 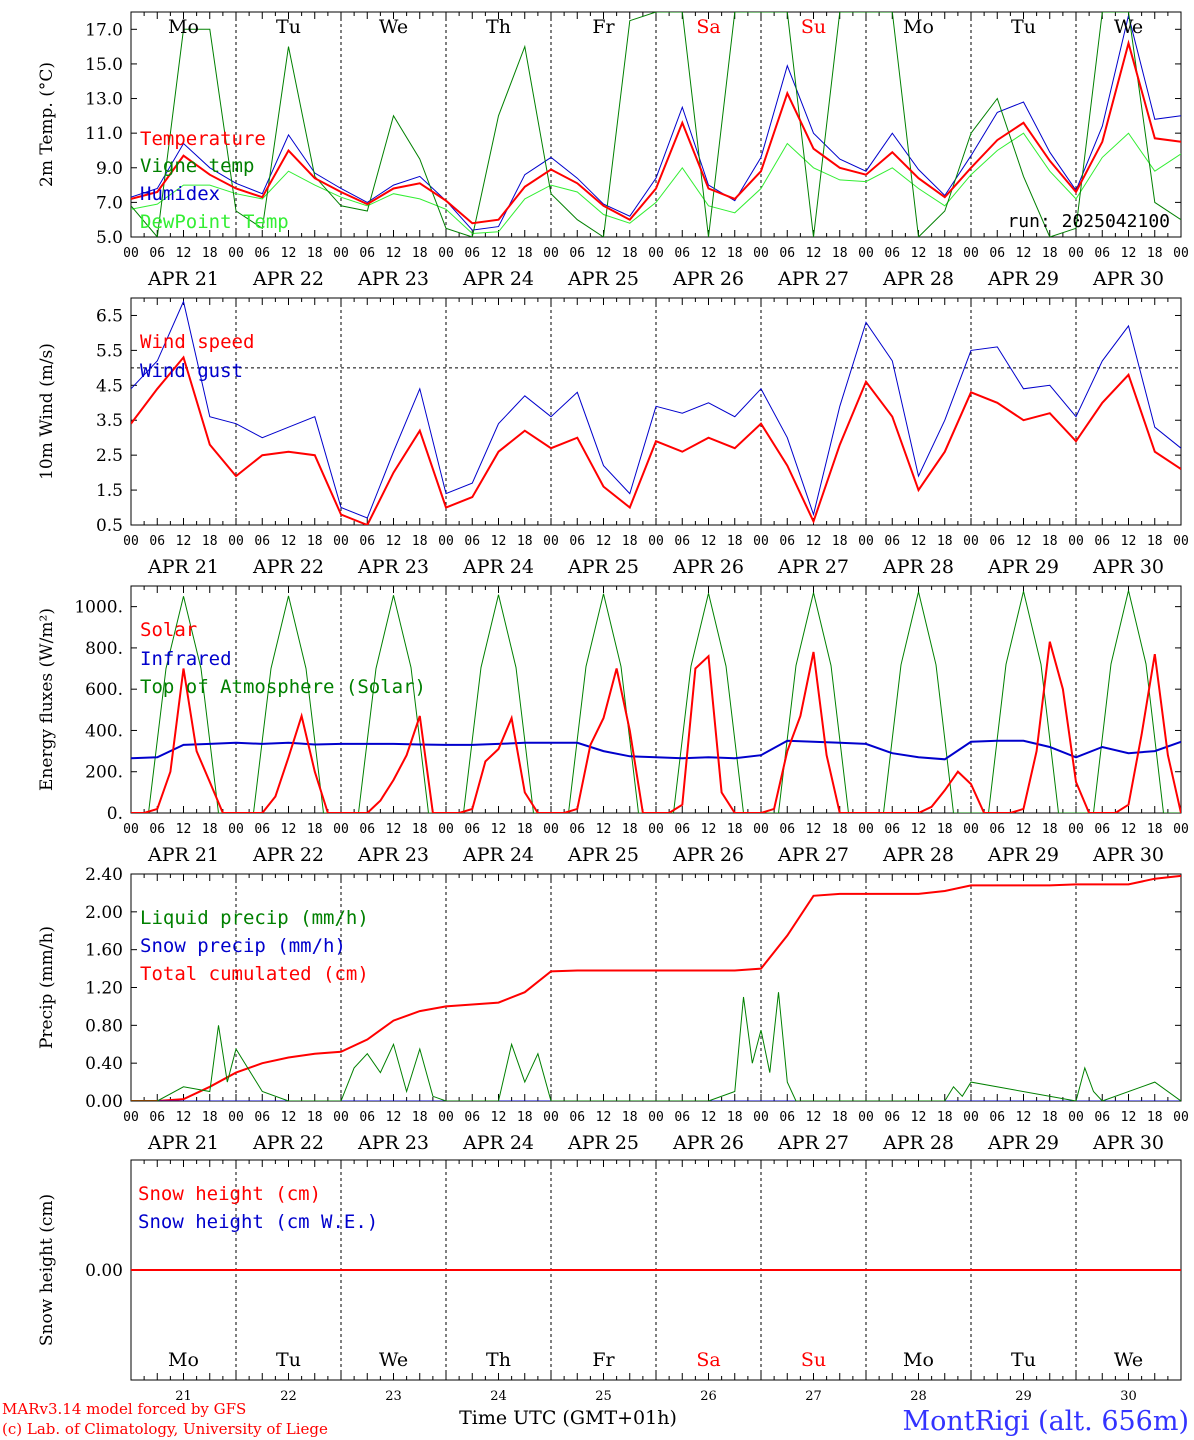 I want to click on credit-line-1: MARv3.14 model forced by GFS, so click(x=124, y=1409).